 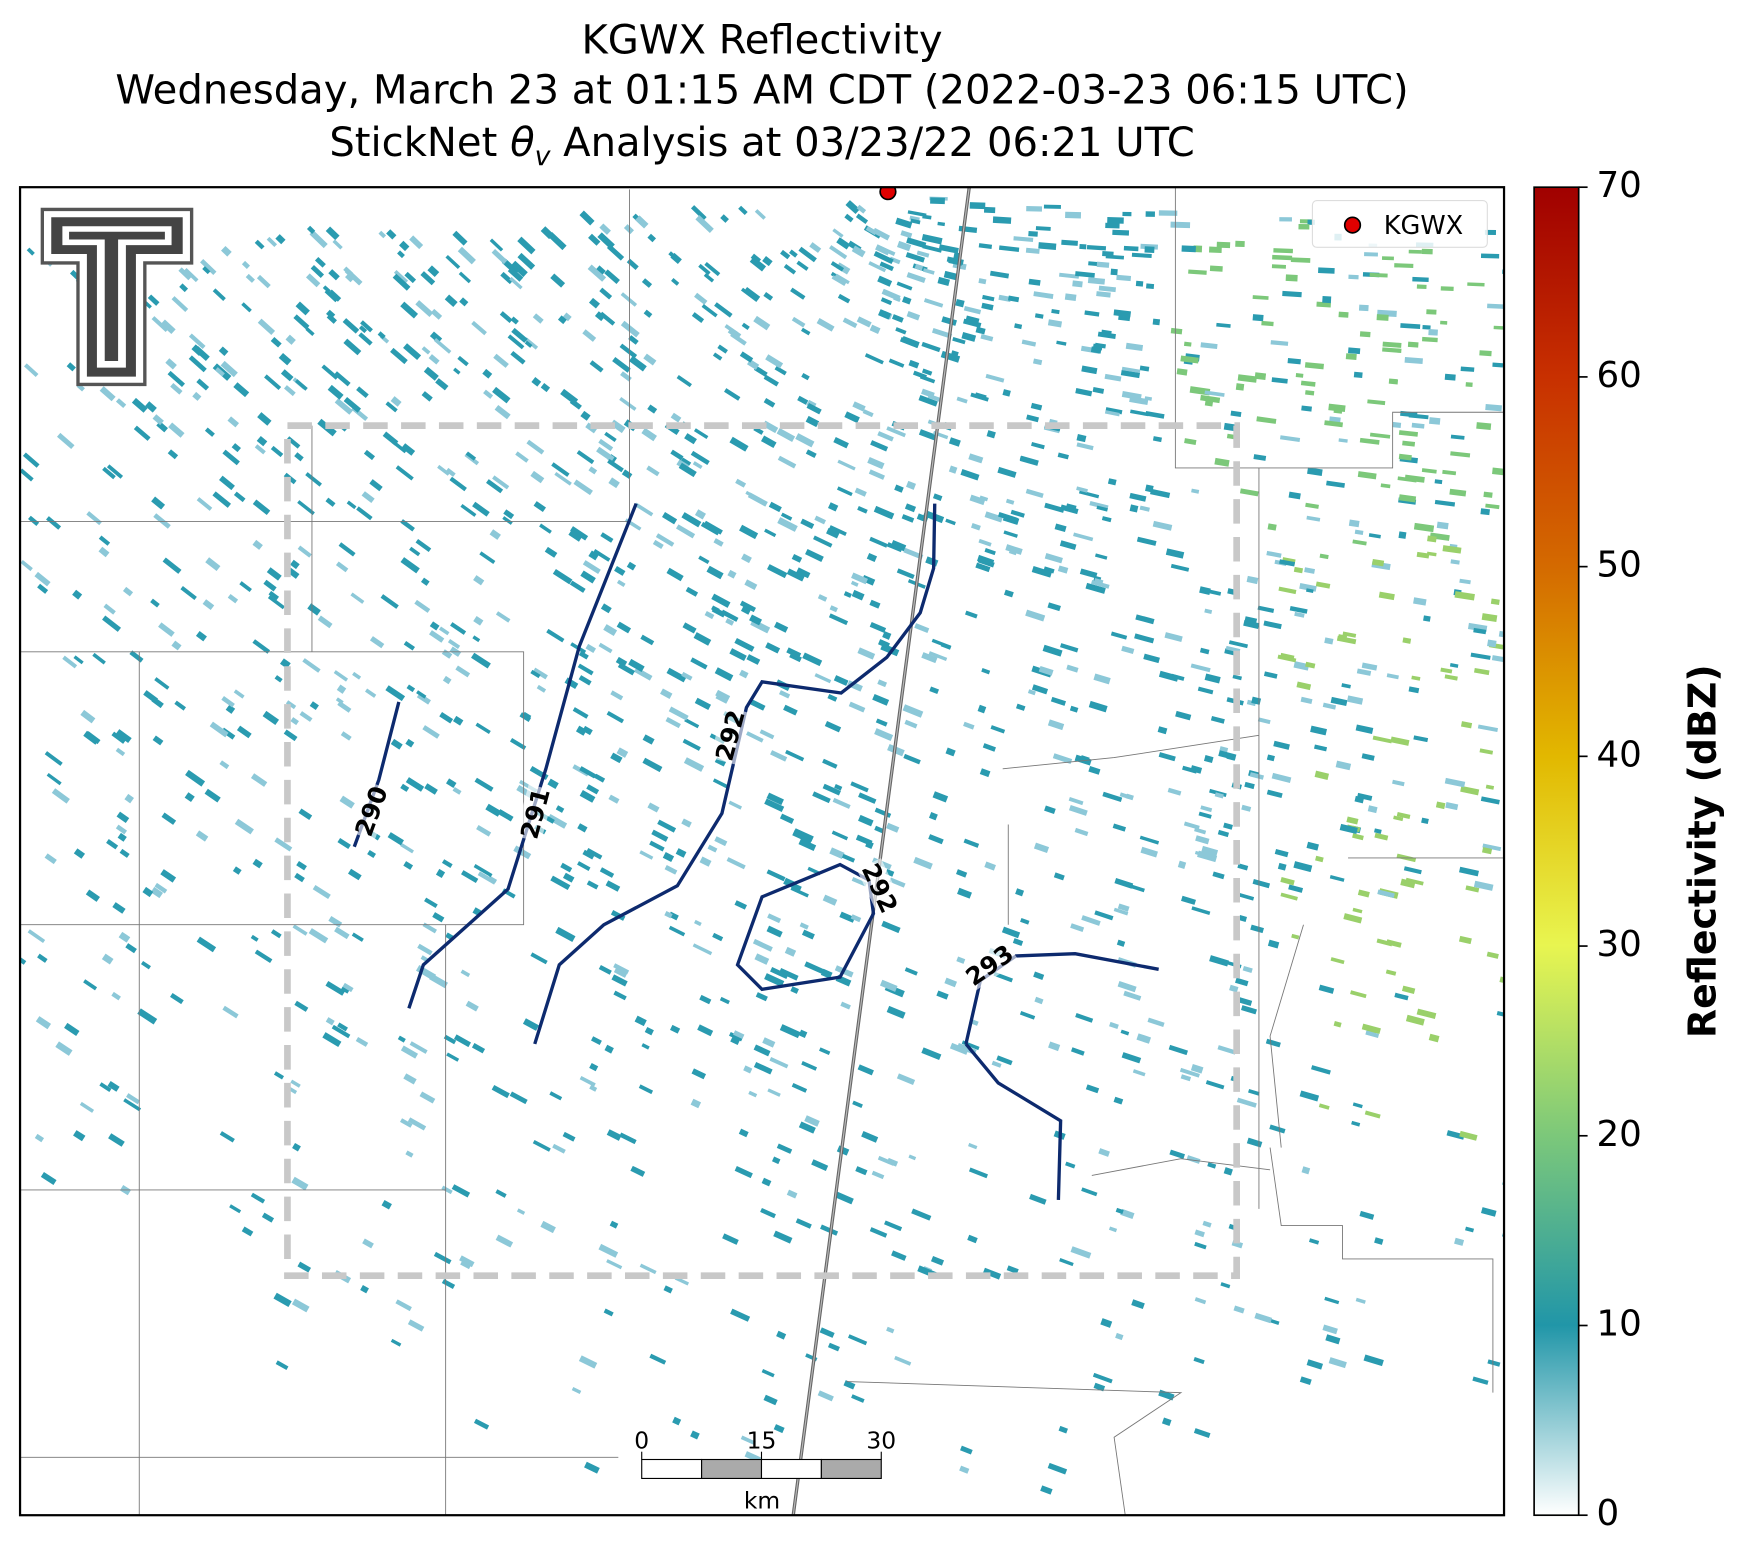 What do you see at coordinates (888, 194) in the screenshot?
I see `radar-site` at bounding box center [888, 194].